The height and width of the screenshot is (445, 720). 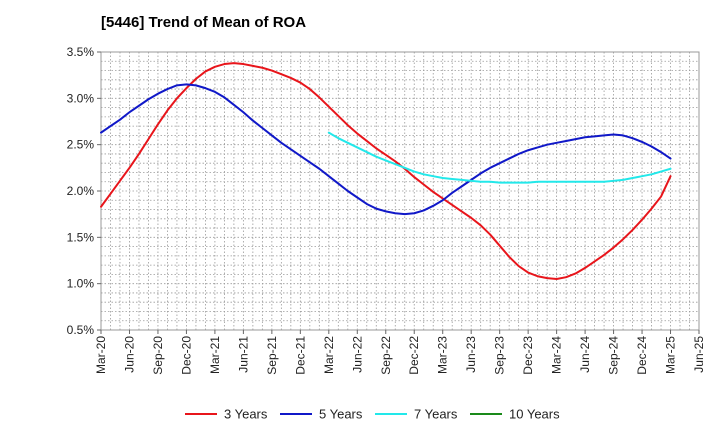 What do you see at coordinates (129, 354) in the screenshot?
I see `x-tick-label: Jun-20` at bounding box center [129, 354].